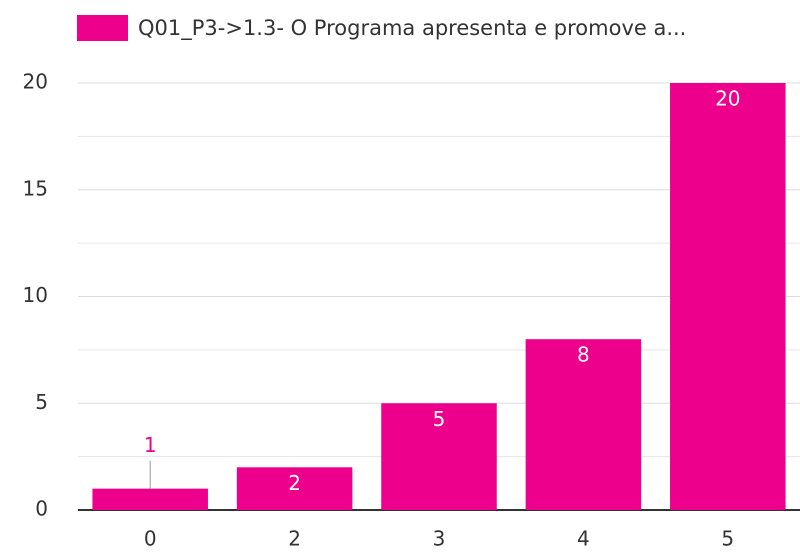 The image size is (800, 554). What do you see at coordinates (35, 295) in the screenshot?
I see `y-tick-label: 10` at bounding box center [35, 295].